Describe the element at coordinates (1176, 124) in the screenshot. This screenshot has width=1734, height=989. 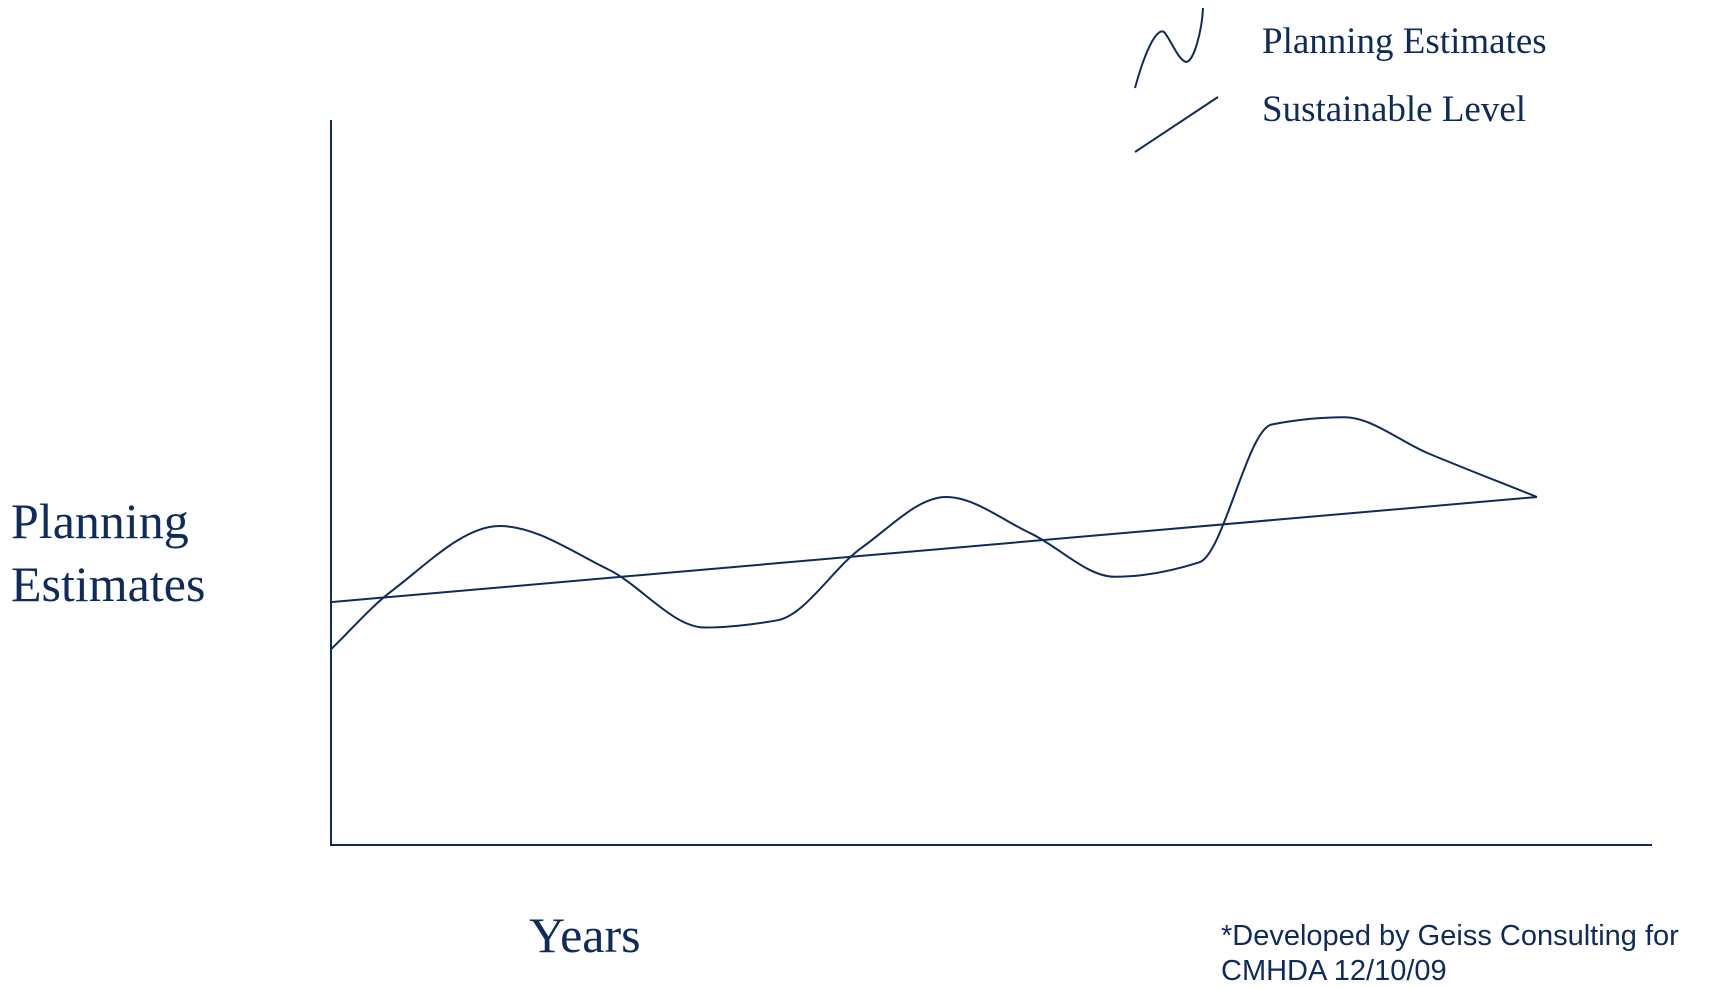
I see `straight-line-icon` at that location.